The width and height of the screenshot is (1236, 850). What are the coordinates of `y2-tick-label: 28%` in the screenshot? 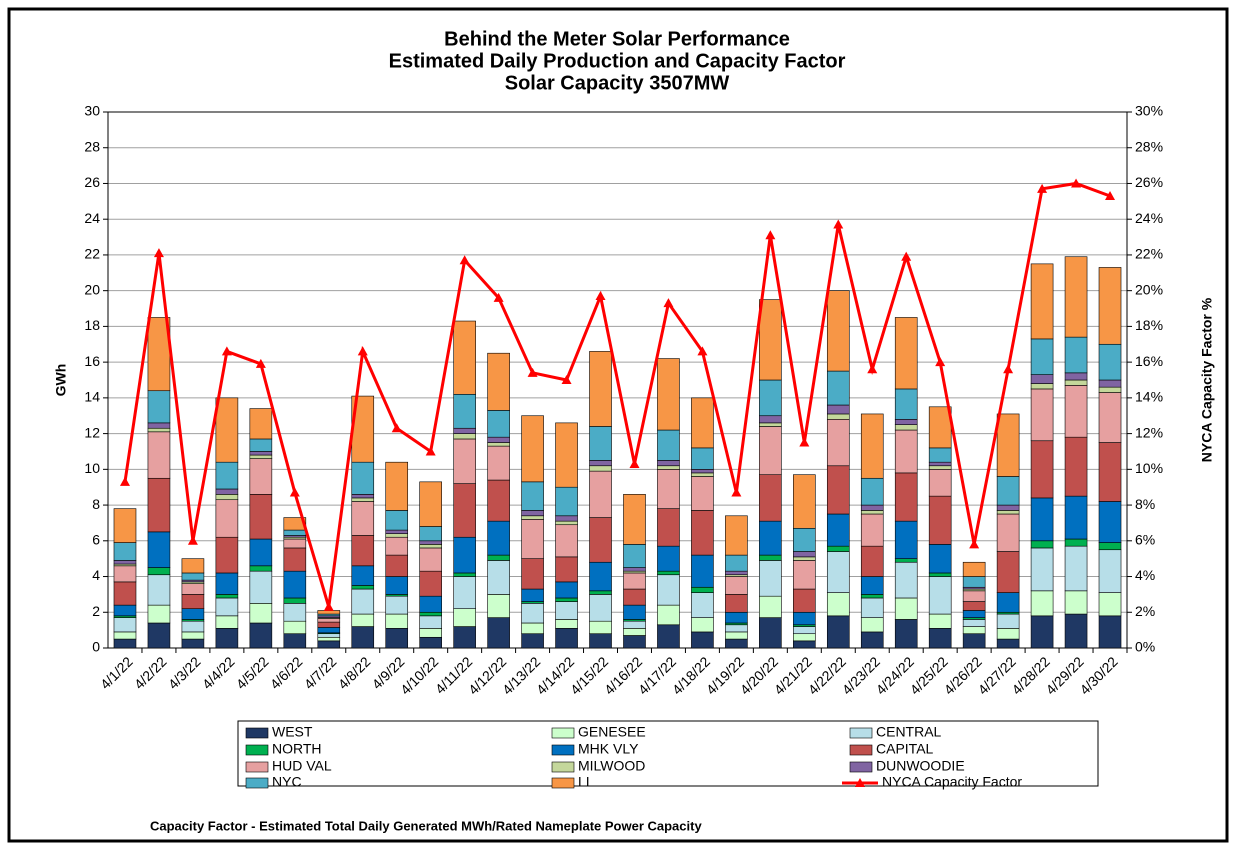 It's located at (1149, 146).